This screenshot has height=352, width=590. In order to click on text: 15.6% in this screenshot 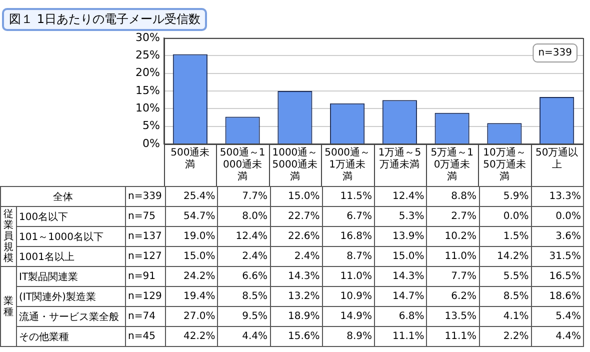, I will do `click(304, 336)`.